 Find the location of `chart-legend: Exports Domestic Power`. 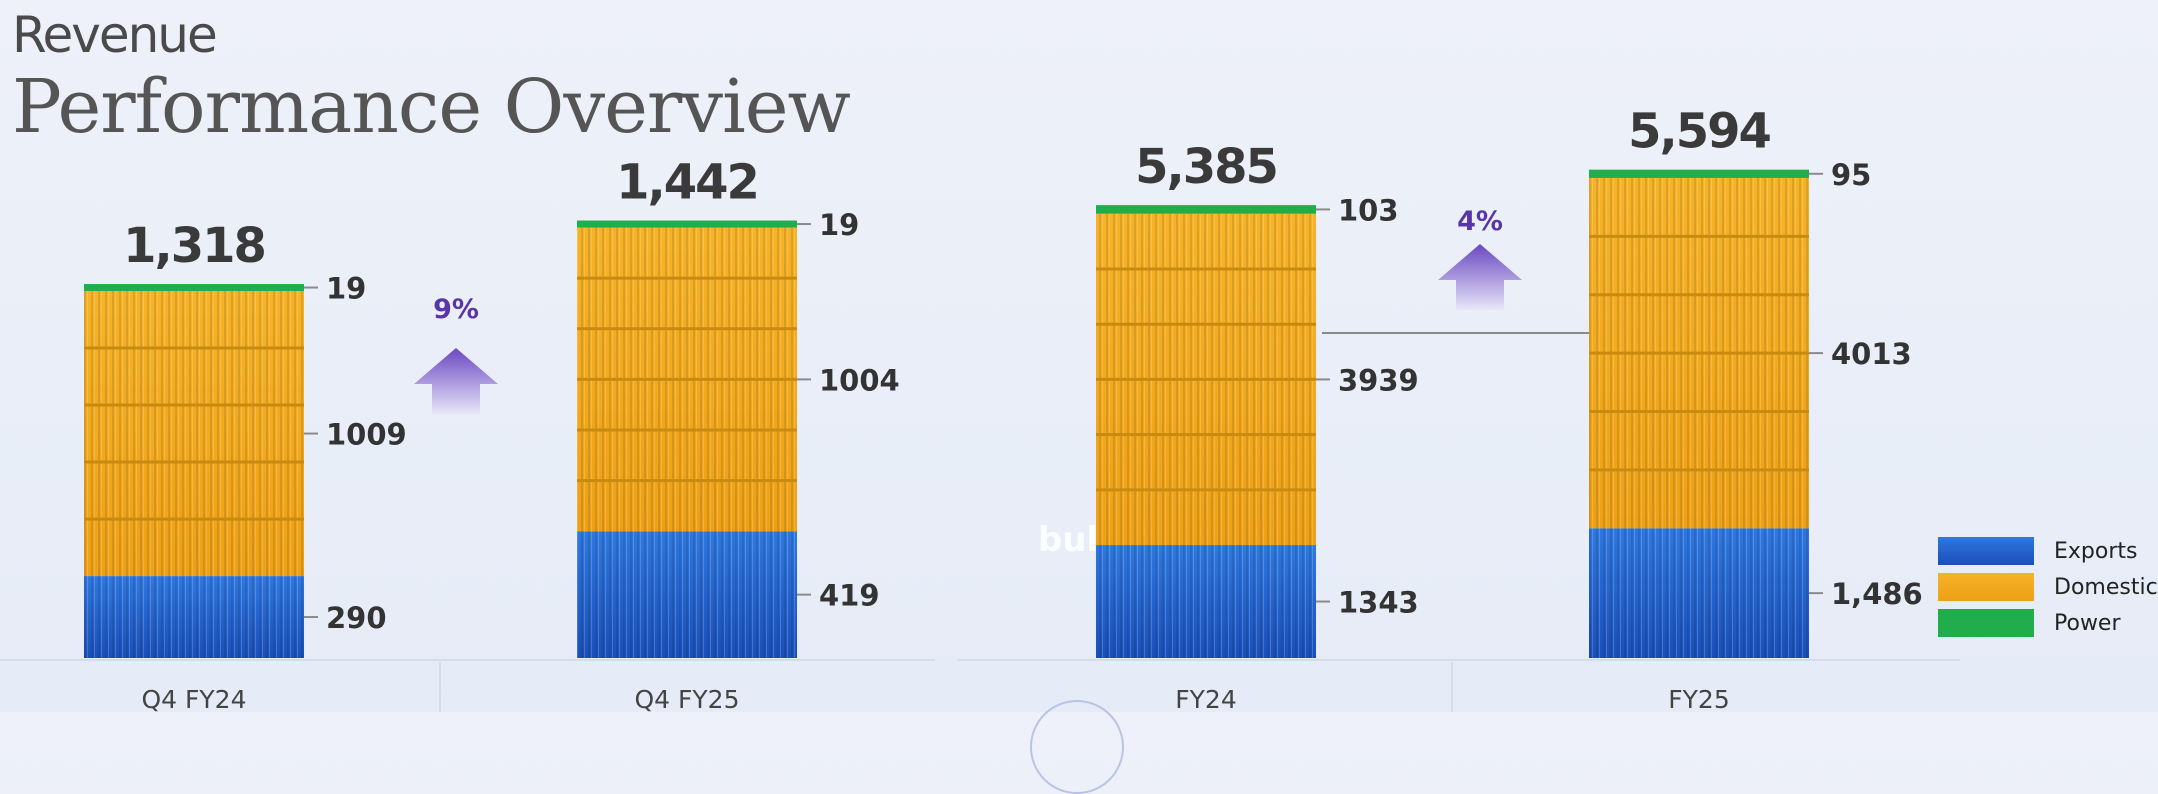

chart-legend: Exports Domestic Power is located at coordinates (2048, 588).